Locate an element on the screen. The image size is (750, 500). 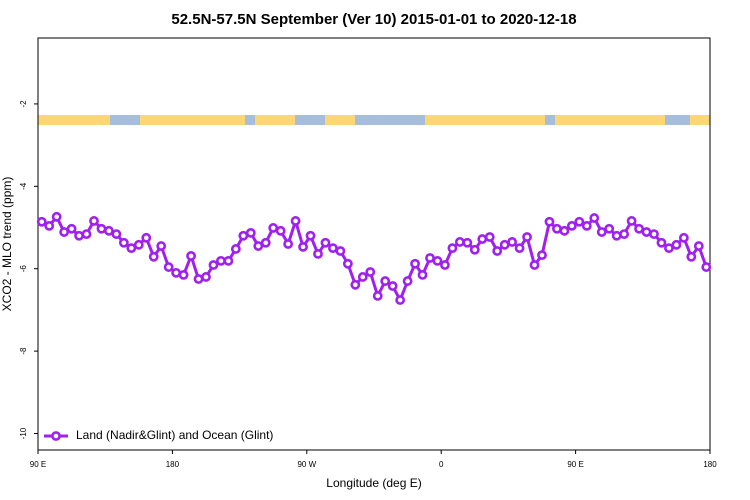
x-axis-label: Longitude (deg E) is located at coordinates (373, 483).